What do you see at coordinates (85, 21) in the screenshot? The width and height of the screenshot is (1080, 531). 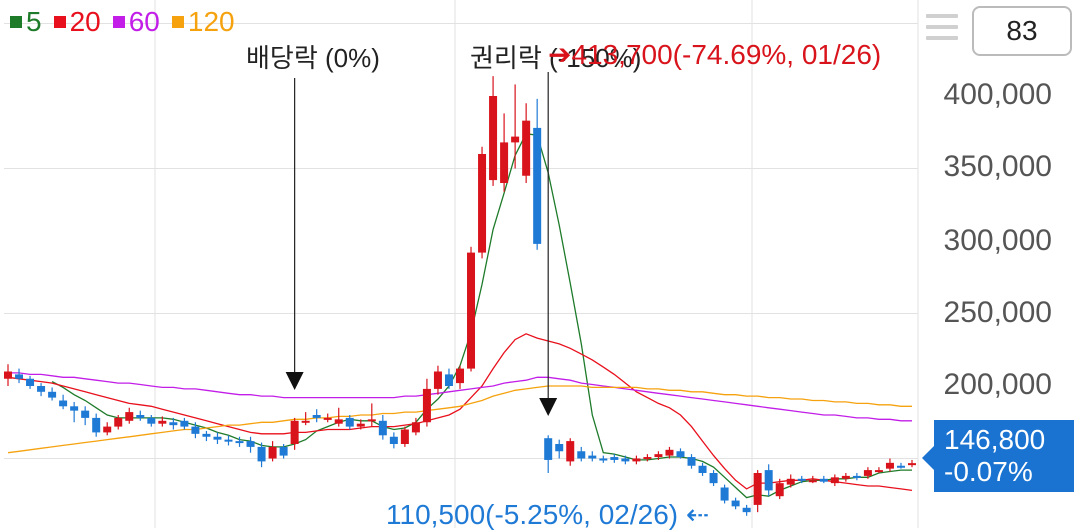 I see `legend-label: 20` at bounding box center [85, 21].